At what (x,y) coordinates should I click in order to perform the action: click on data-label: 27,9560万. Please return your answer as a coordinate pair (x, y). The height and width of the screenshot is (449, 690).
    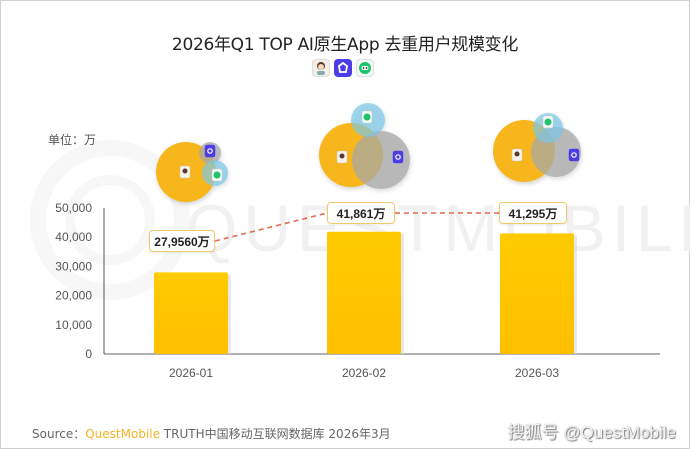
    Looking at the image, I should click on (182, 241).